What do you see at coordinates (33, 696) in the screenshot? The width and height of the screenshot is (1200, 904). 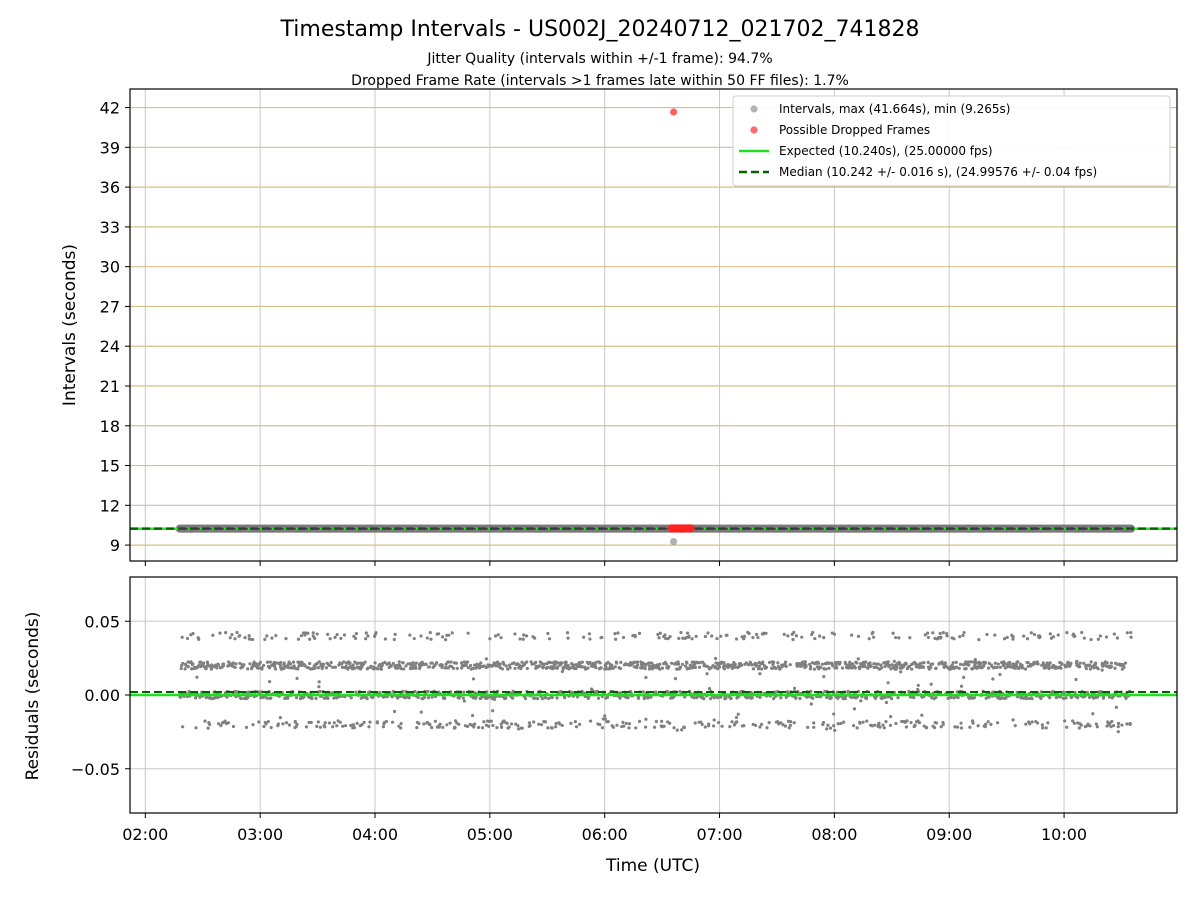 I see `bottom-y-axis-label: Residuals (seconds)` at bounding box center [33, 696].